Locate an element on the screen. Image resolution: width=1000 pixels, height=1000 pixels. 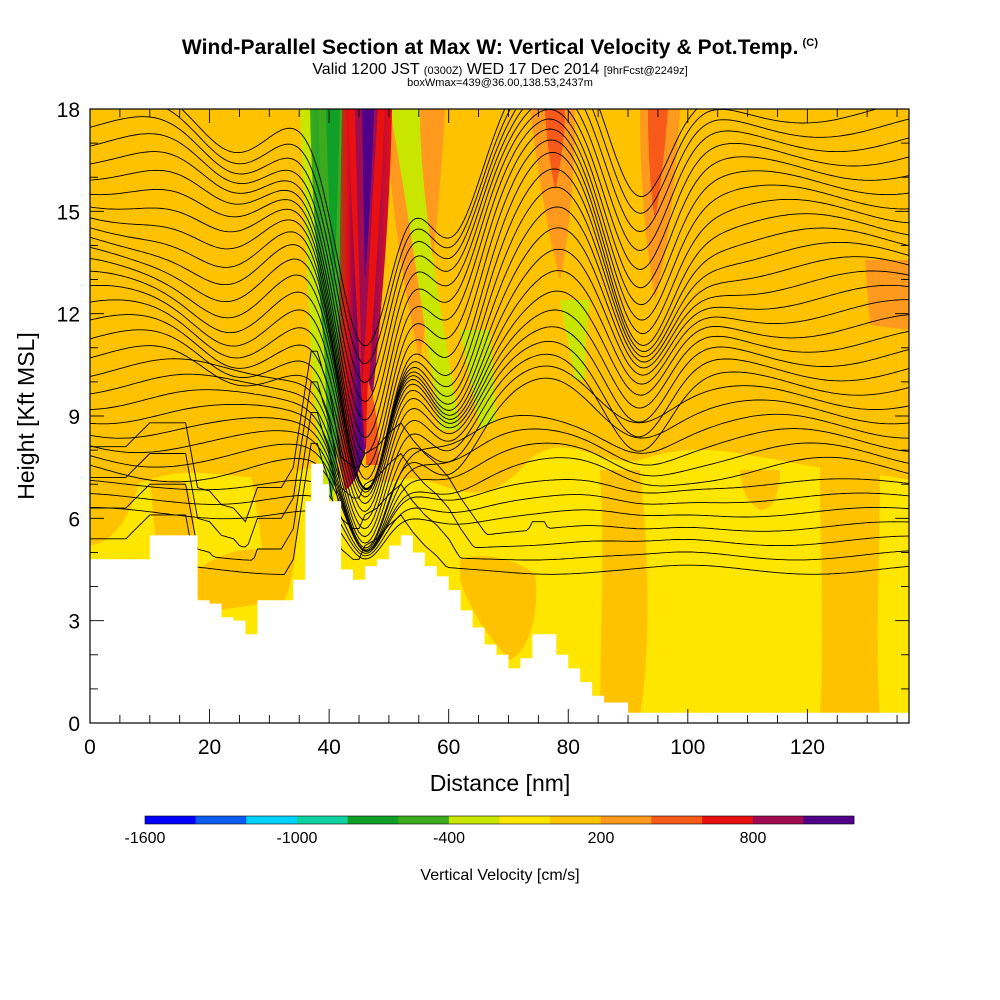
y-axis: 0 3 6 9 12 15 18 is located at coordinates (68, 417).